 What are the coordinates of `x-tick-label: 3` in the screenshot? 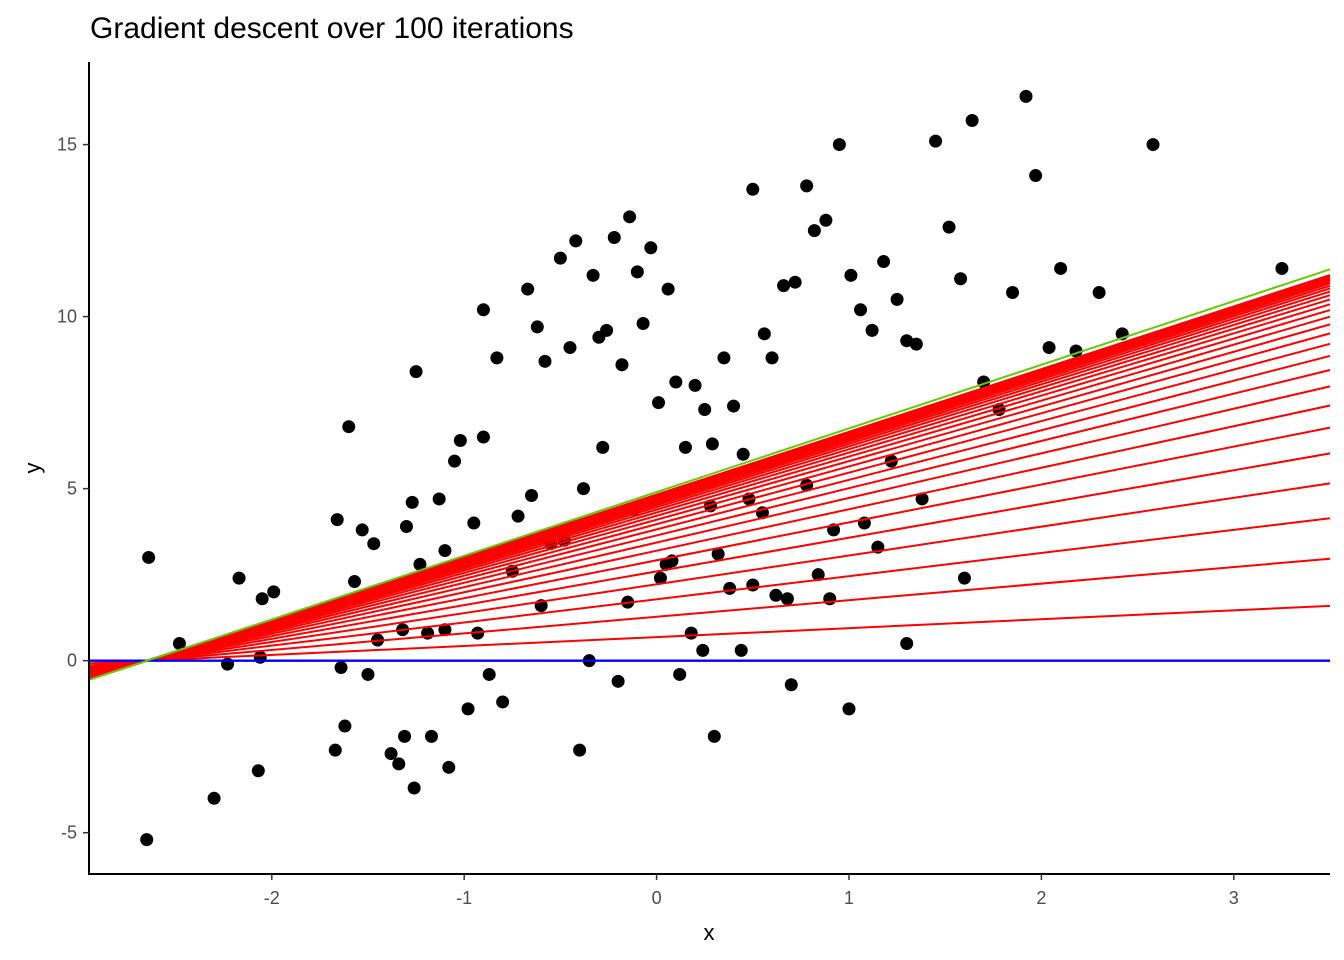 It's located at (1234, 898).